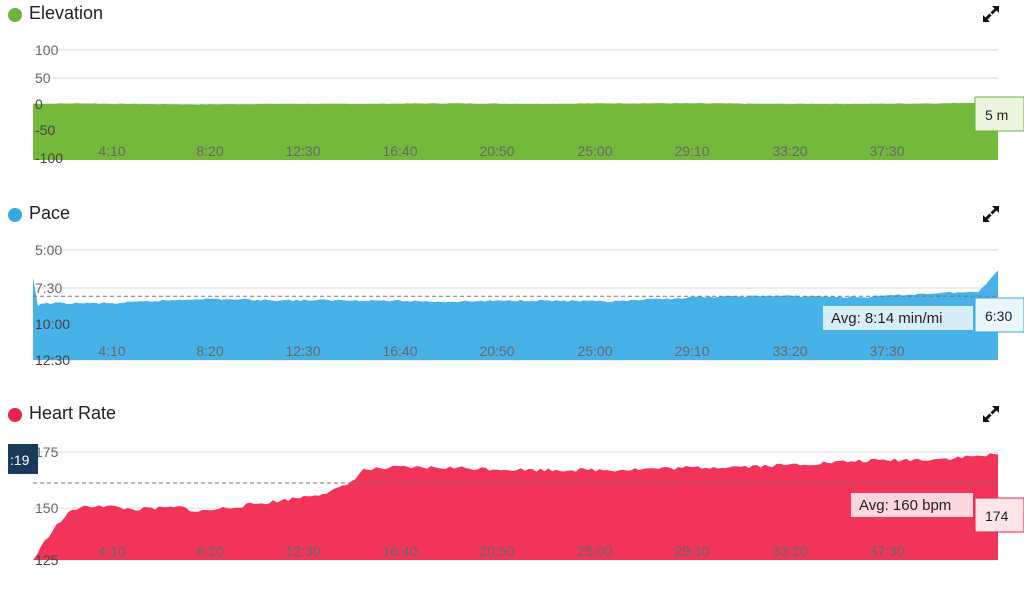 The image size is (1024, 590). I want to click on y-tick-label: 175, so click(47, 452).